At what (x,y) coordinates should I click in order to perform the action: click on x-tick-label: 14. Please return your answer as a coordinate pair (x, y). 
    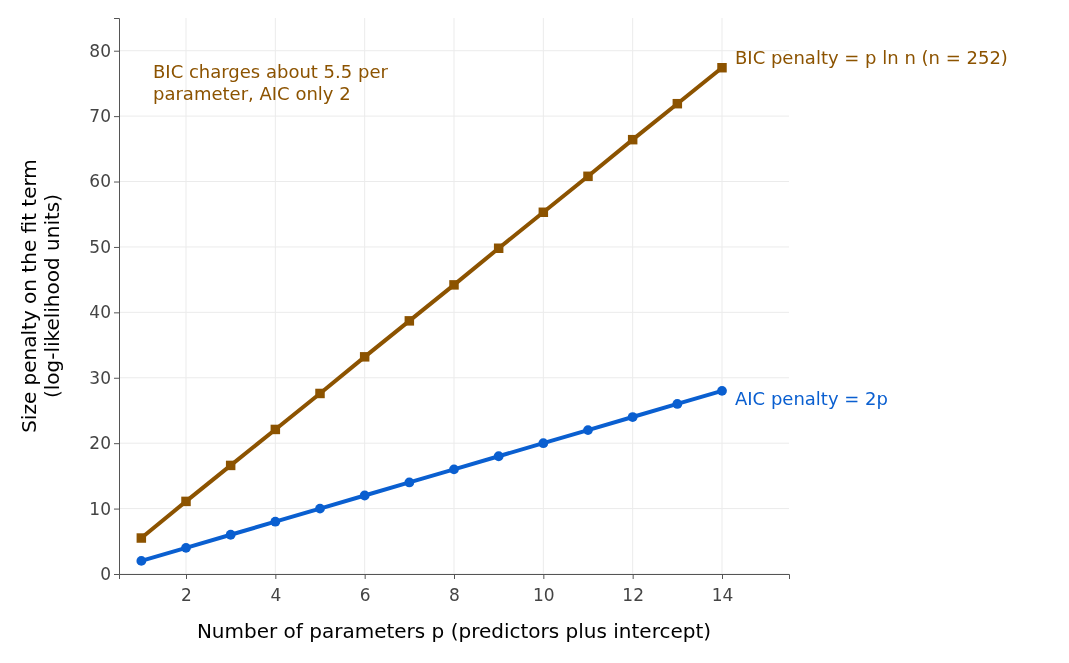
    Looking at the image, I should click on (722, 594).